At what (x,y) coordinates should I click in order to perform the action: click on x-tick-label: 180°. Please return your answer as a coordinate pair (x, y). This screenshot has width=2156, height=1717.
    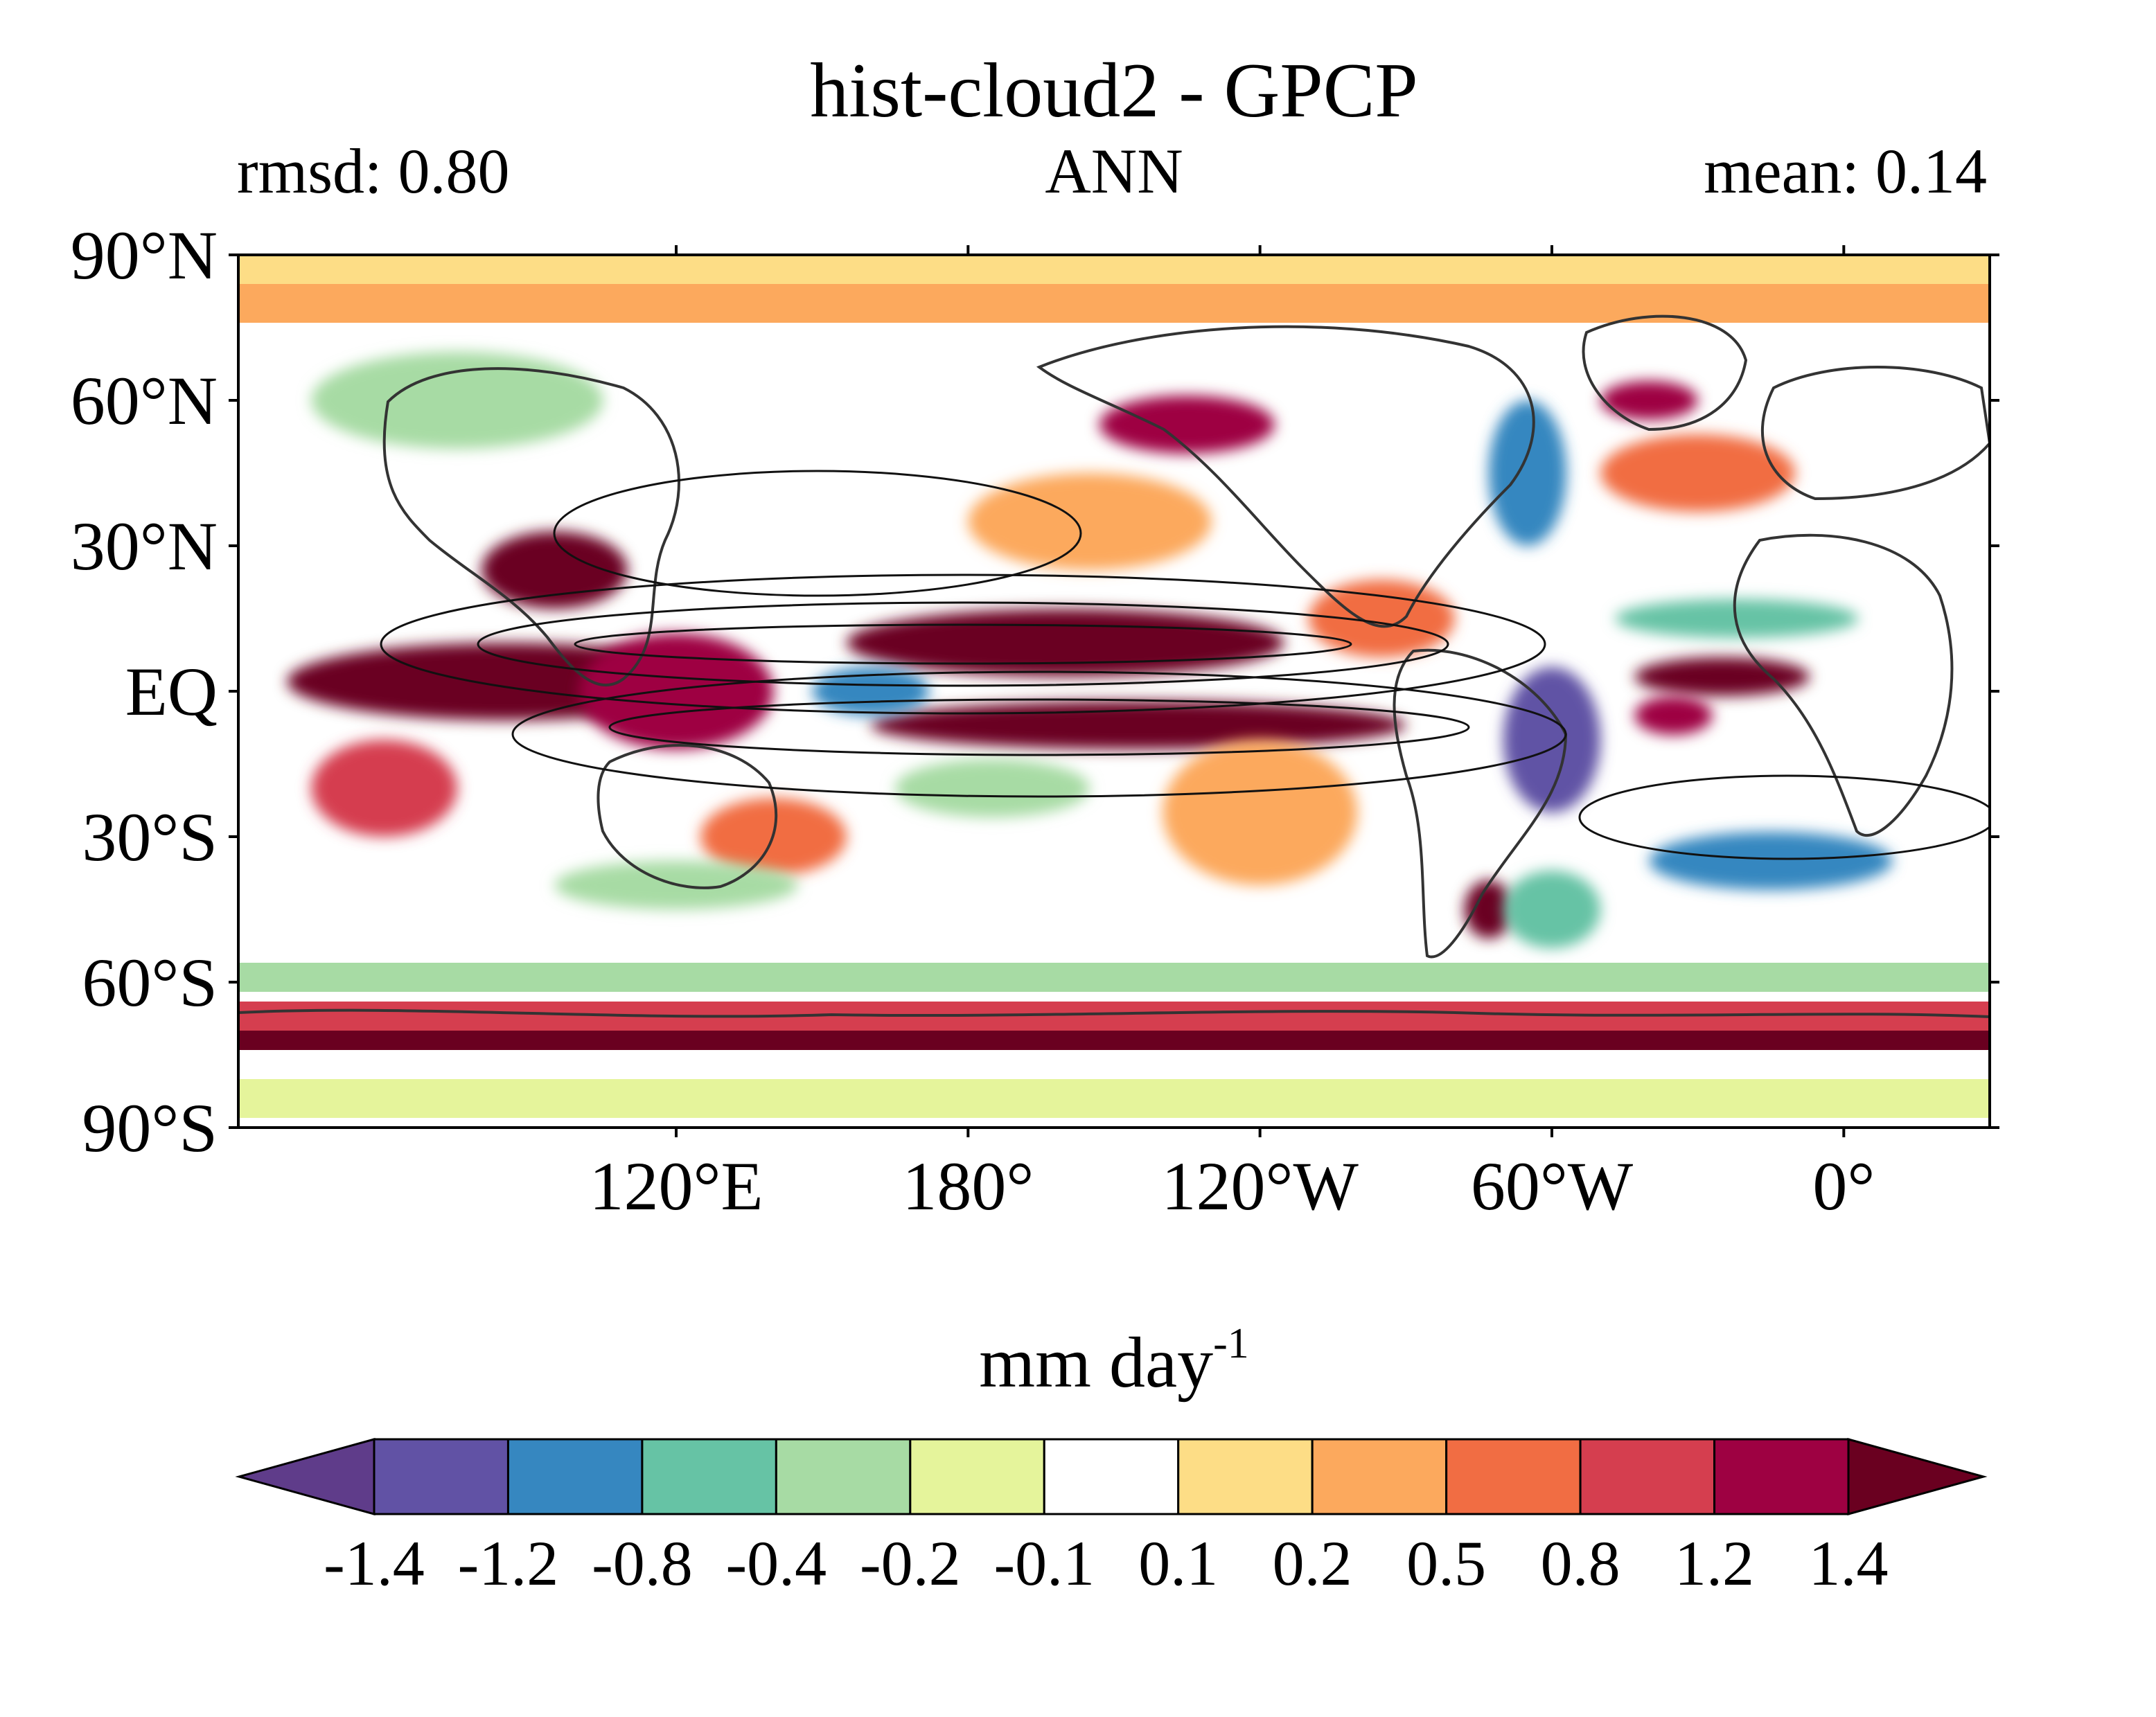
    Looking at the image, I should click on (968, 1186).